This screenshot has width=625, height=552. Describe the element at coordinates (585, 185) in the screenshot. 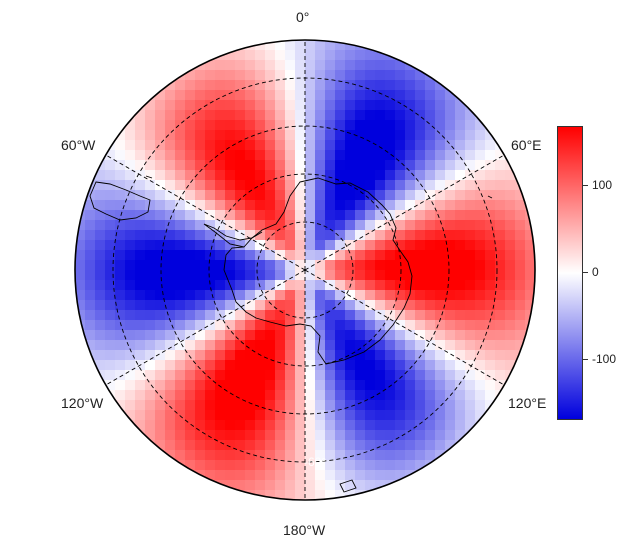

I see `colorbar-tick` at that location.